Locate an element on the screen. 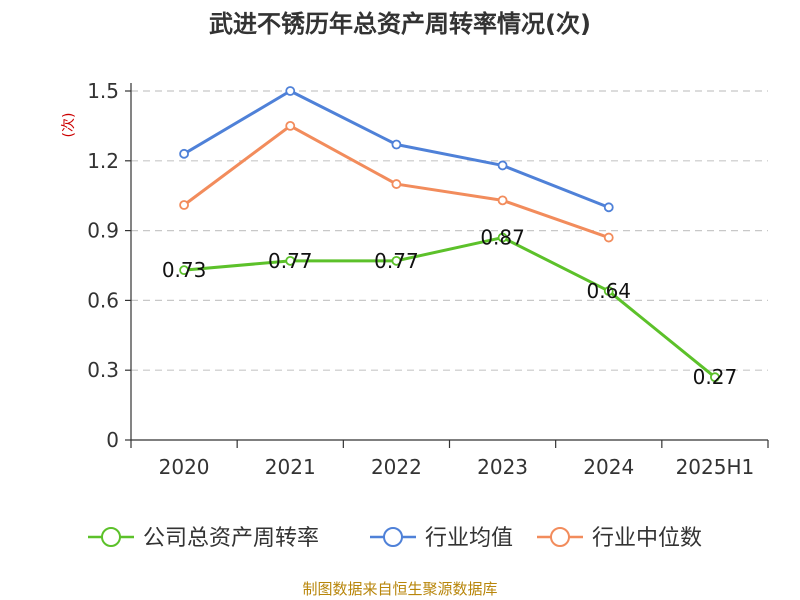 The width and height of the screenshot is (800, 600). chart-title: 武进不锈历年总资产周转率情况(次) is located at coordinates (400, 24).